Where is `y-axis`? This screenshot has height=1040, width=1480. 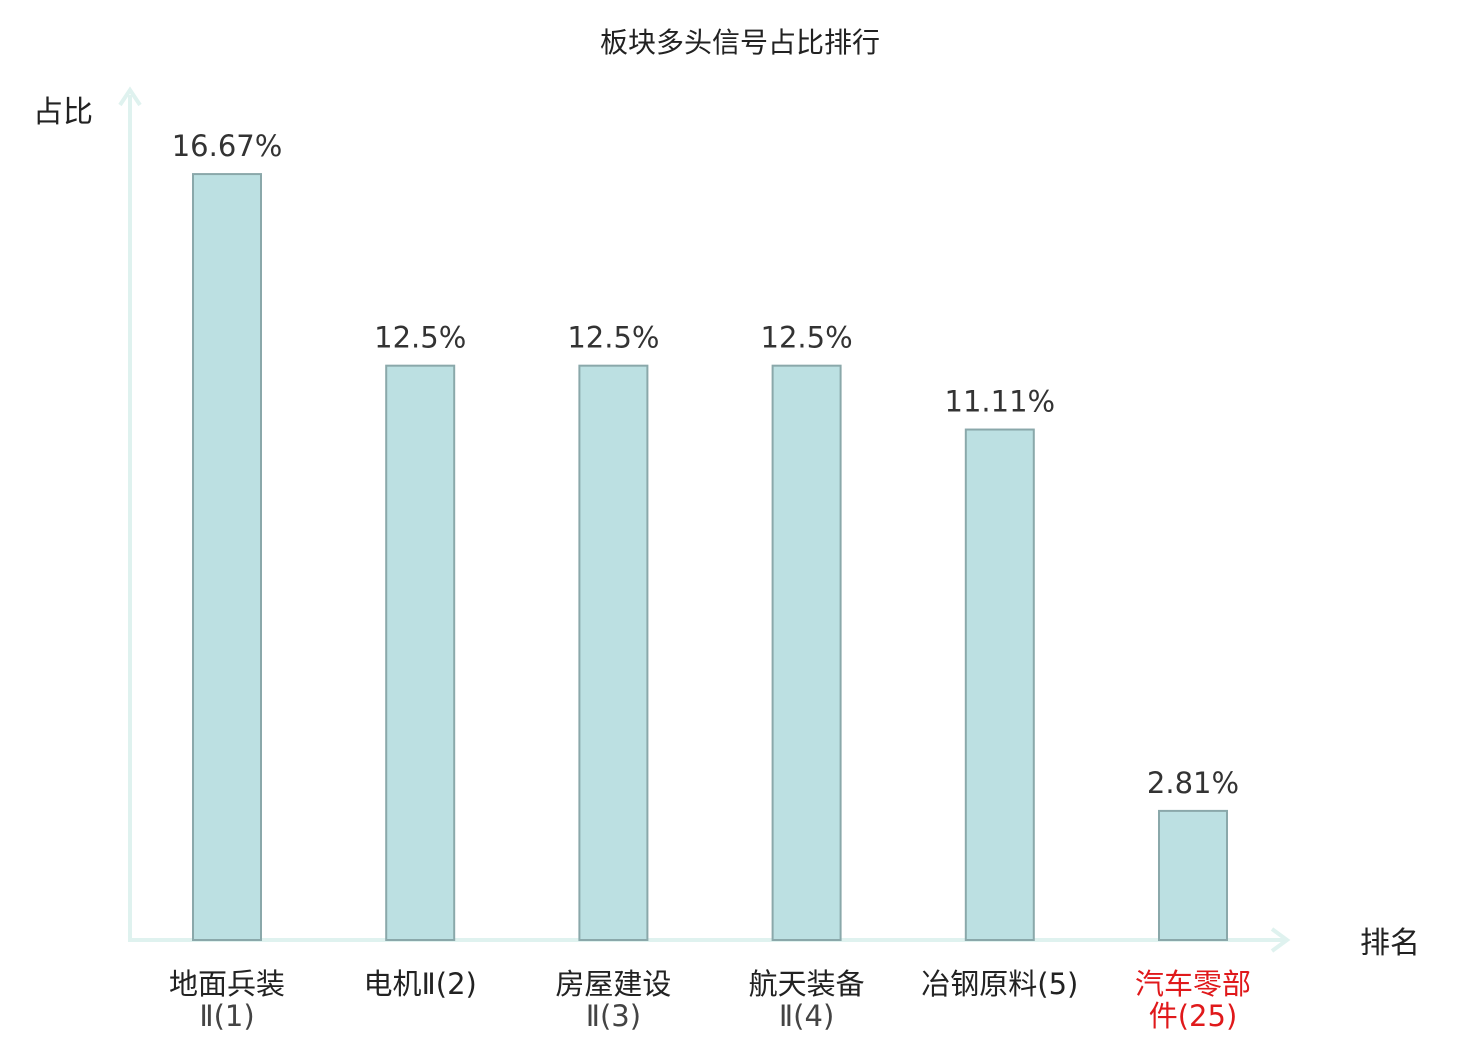
y-axis is located at coordinates (130, 513).